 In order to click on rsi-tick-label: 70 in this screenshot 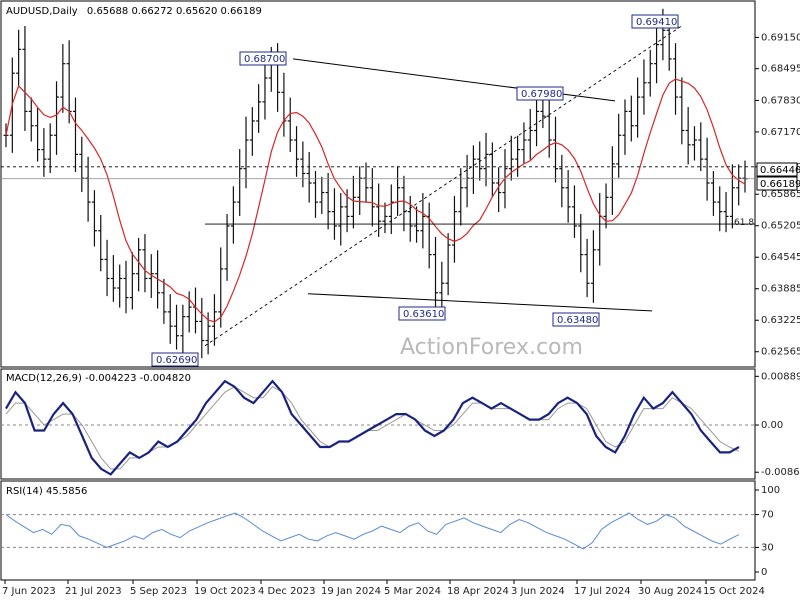, I will do `click(767, 515)`.